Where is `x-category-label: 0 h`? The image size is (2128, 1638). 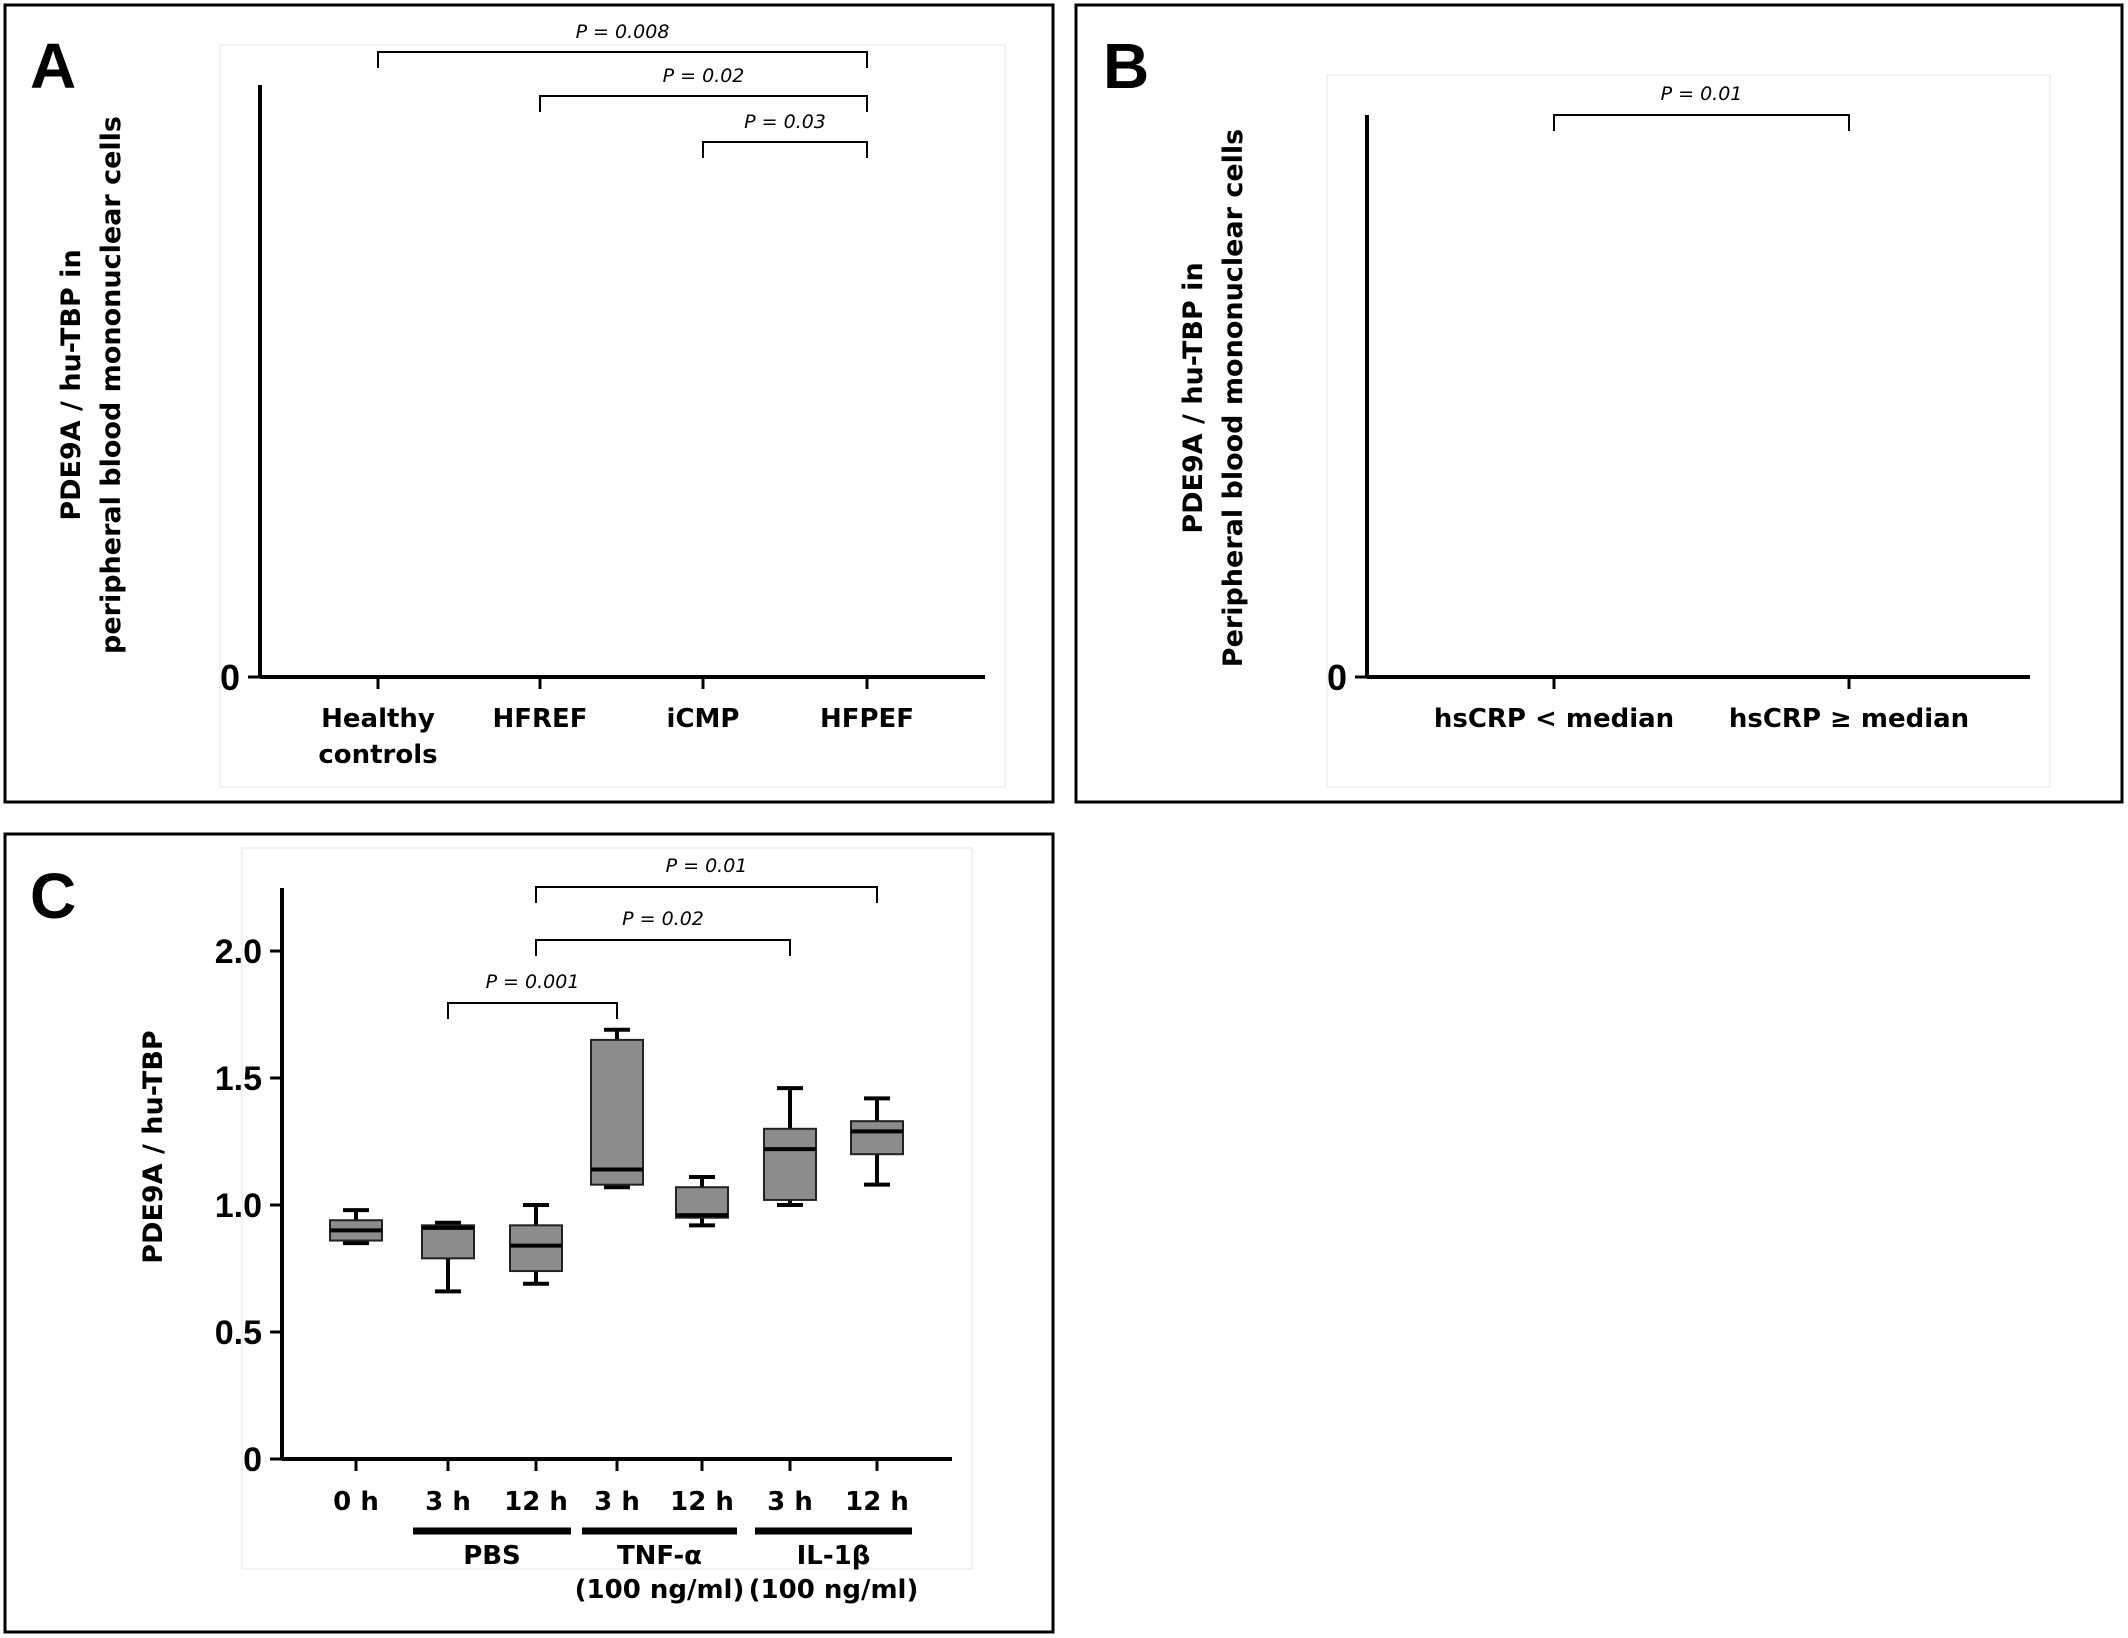 x-category-label: 0 h is located at coordinates (356, 1502).